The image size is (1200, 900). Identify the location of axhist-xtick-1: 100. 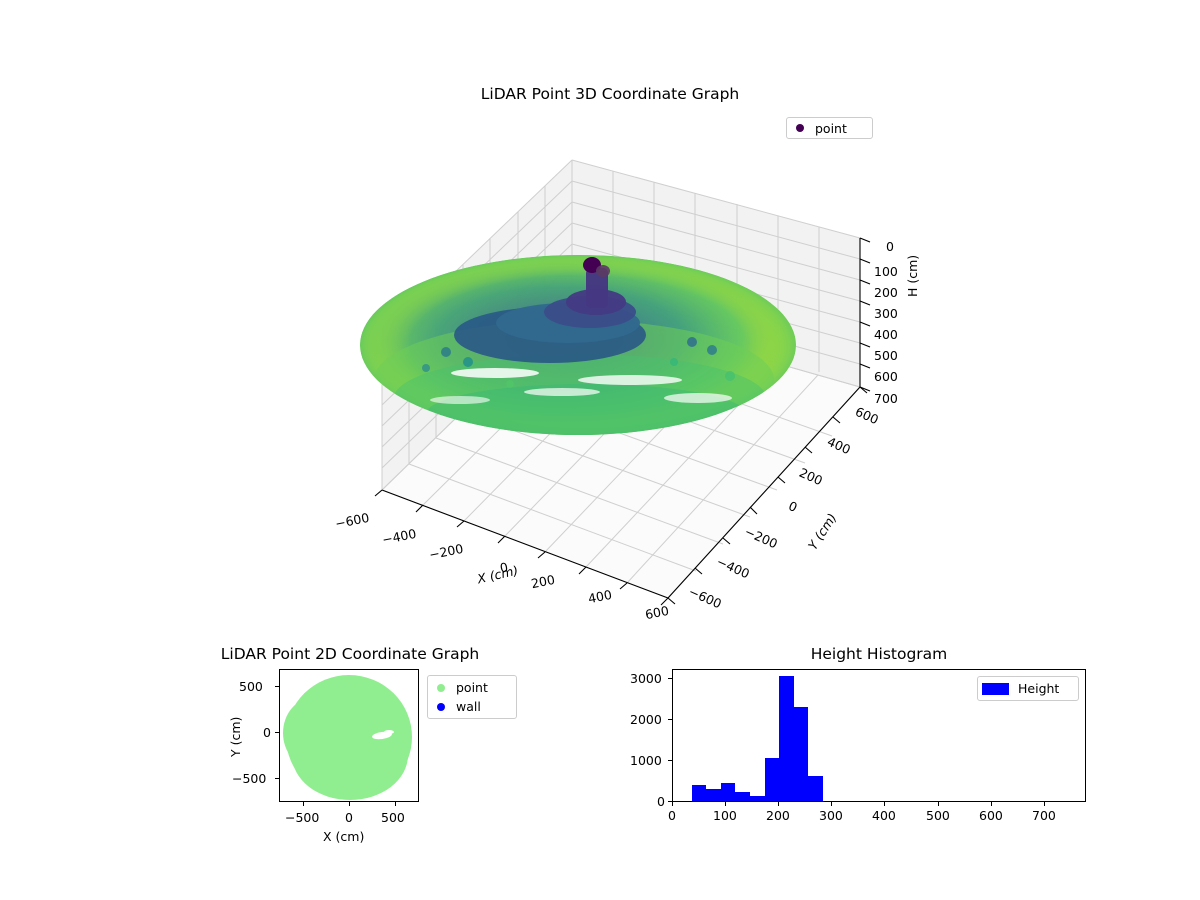
(725, 815).